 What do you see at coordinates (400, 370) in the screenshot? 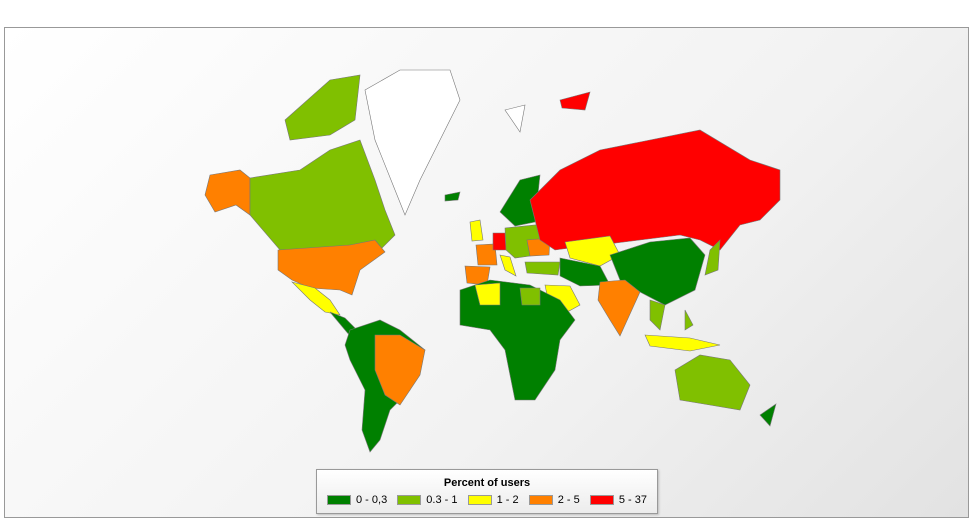
I see `region-brazil: Brazil` at bounding box center [400, 370].